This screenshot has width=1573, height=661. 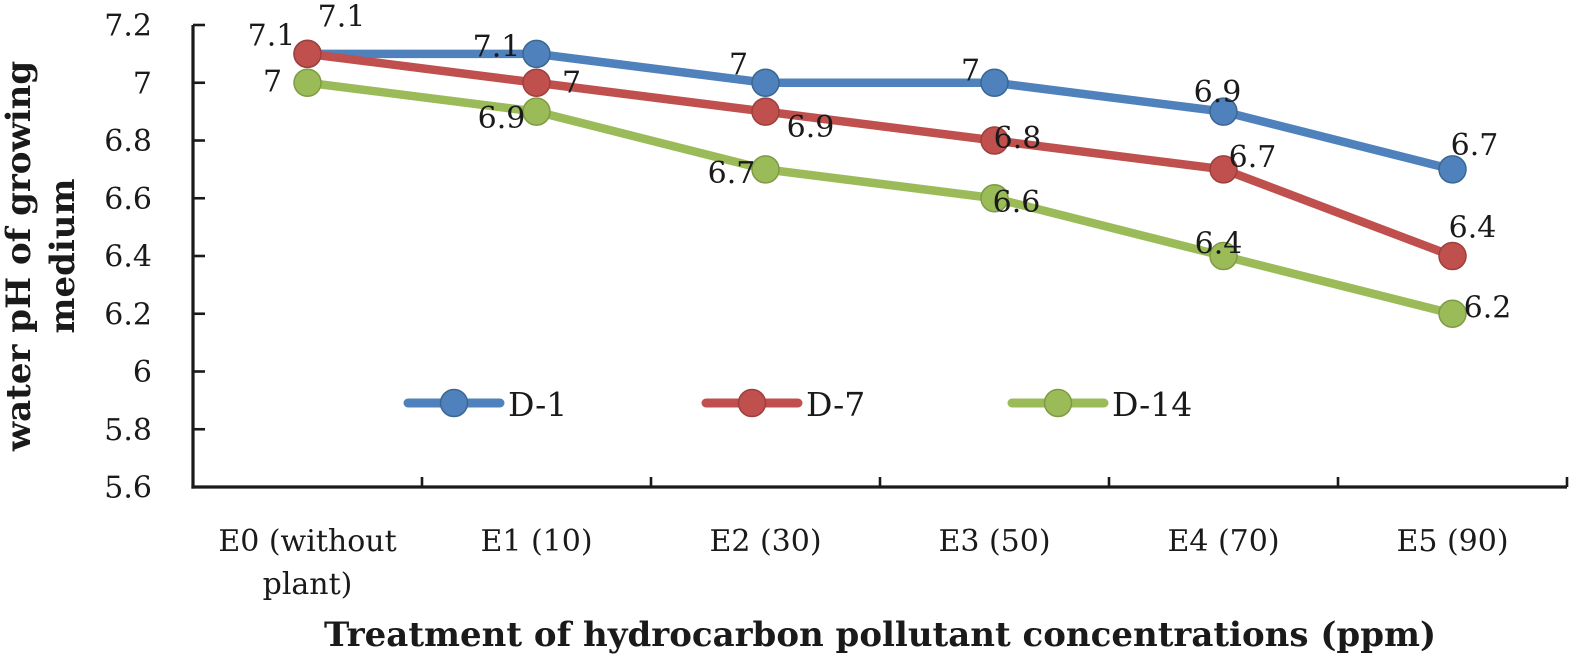 What do you see at coordinates (128, 26) in the screenshot?
I see `y-tick-label: 7.2` at bounding box center [128, 26].